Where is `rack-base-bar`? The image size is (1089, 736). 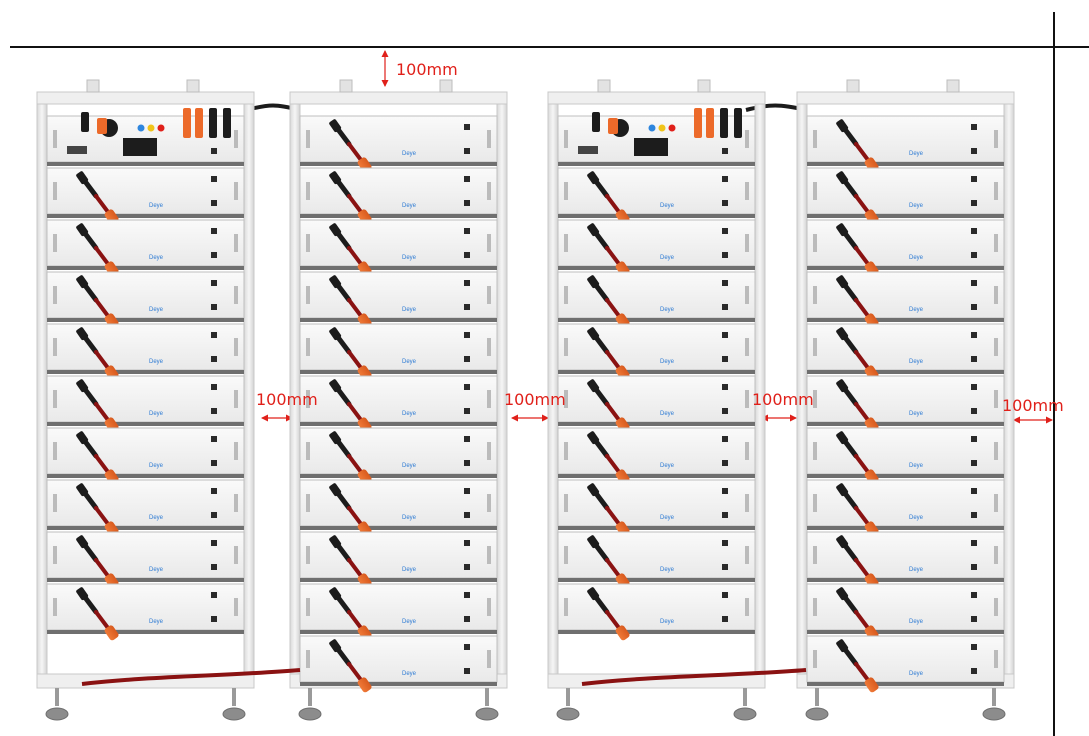 rack-base-bar is located at coordinates (656, 681).